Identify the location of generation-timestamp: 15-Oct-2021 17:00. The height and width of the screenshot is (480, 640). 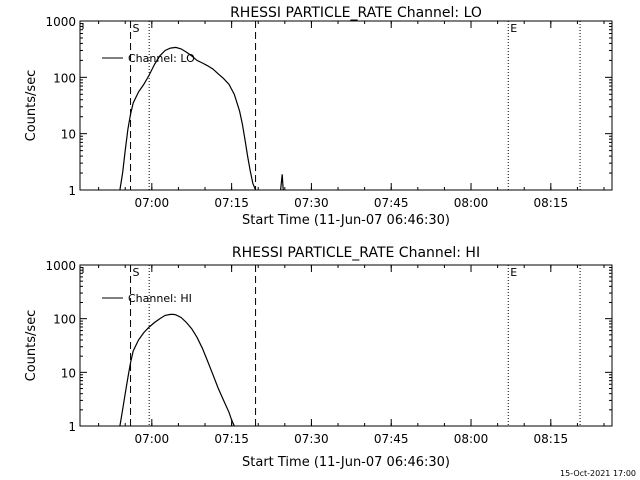
(598, 473).